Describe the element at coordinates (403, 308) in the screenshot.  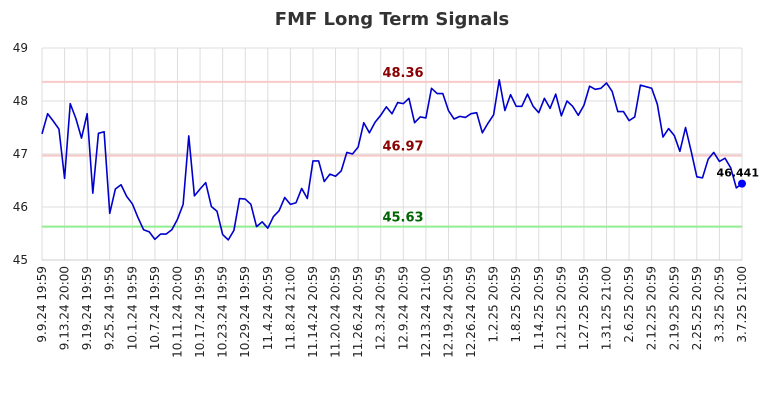
I see `x-tick-label: 12.9.24 20:59` at that location.